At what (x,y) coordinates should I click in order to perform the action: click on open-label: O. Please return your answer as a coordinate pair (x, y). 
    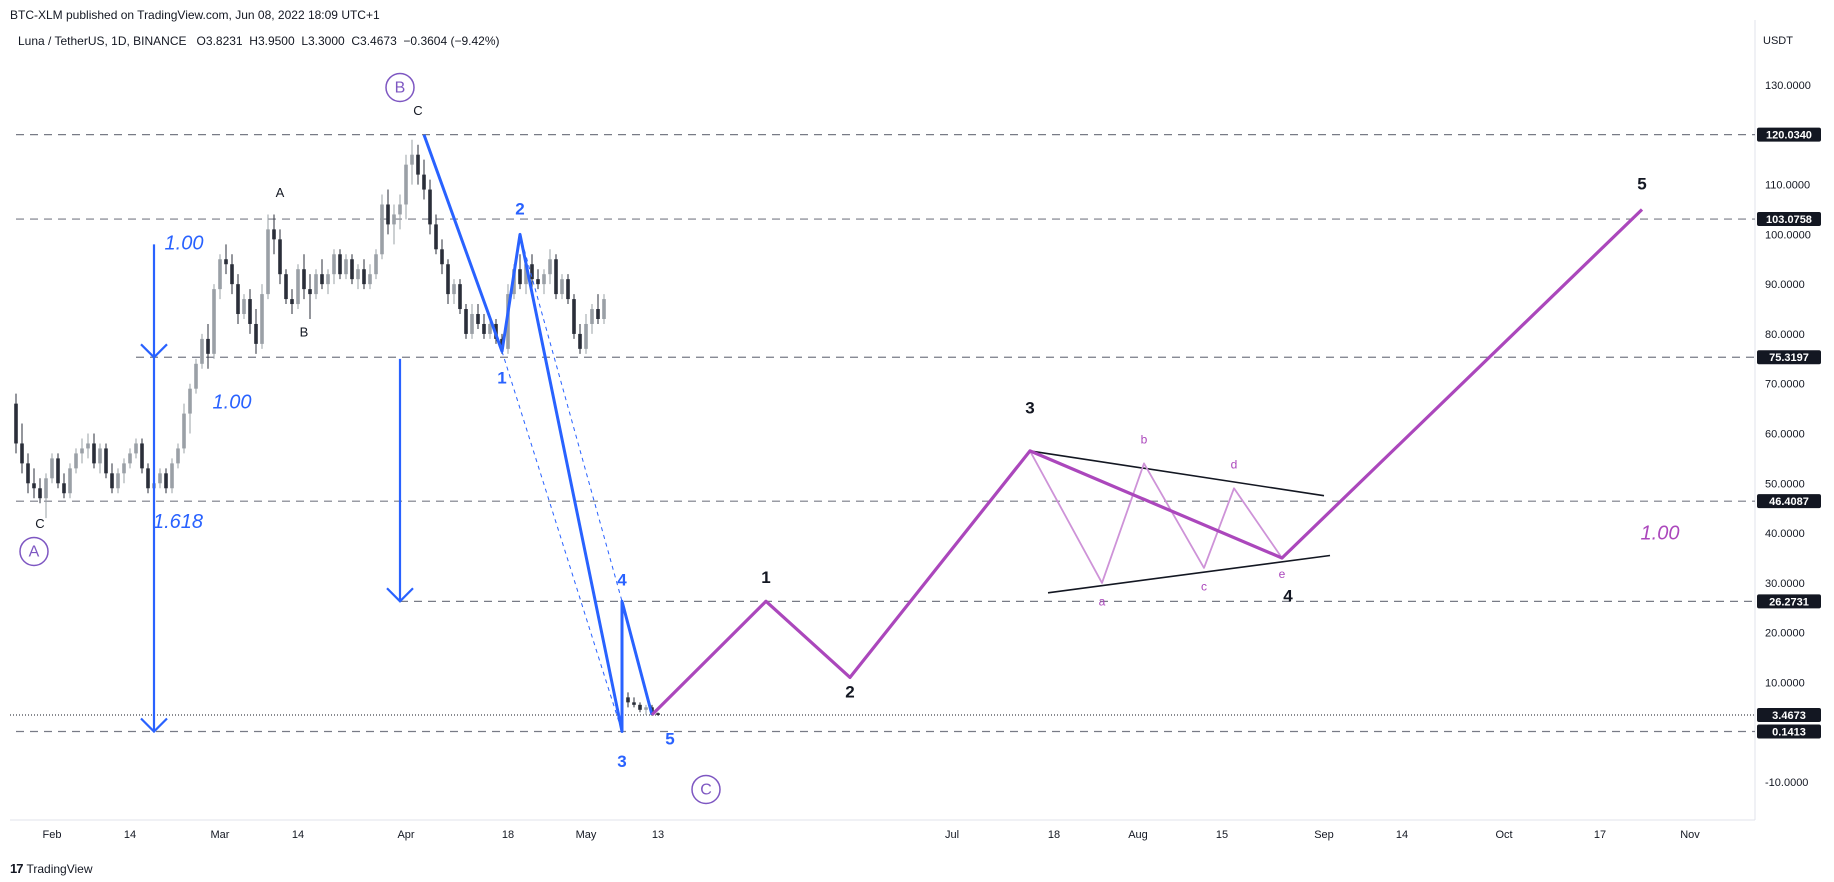
    Looking at the image, I should click on (201, 41).